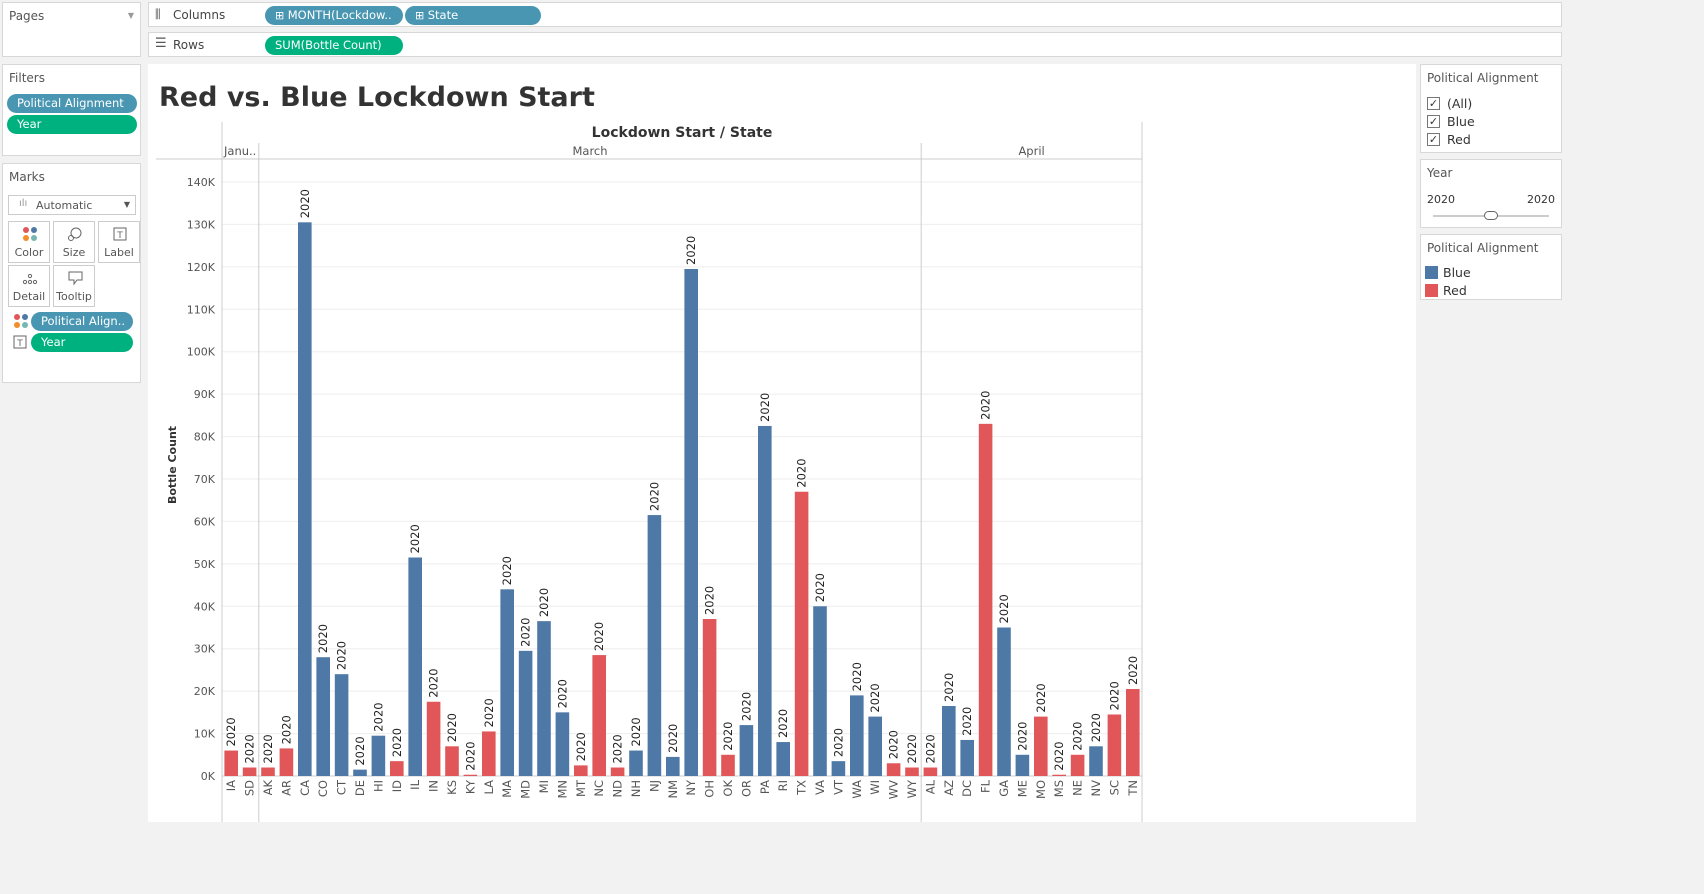  I want to click on column-pill-state: ⊞ State, so click(473, 15).